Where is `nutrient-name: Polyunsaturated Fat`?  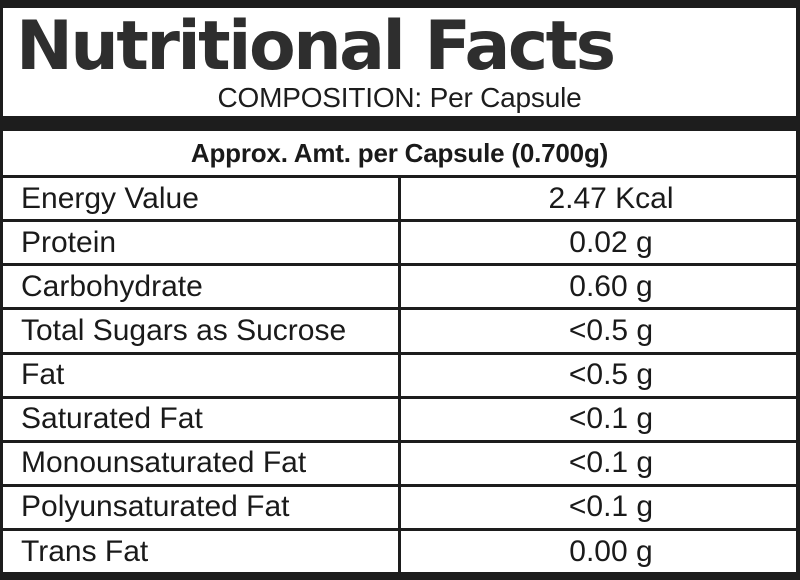 nutrient-name: Polyunsaturated Fat is located at coordinates (202, 507).